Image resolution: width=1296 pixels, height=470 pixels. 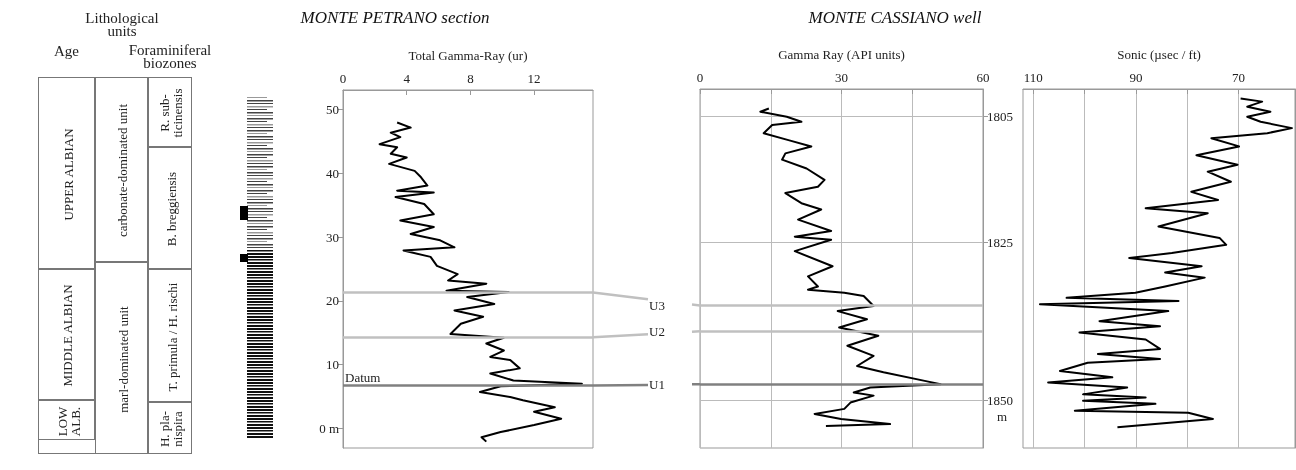 I want to click on text: UPPER ALBIAN, so click(x=67, y=174).